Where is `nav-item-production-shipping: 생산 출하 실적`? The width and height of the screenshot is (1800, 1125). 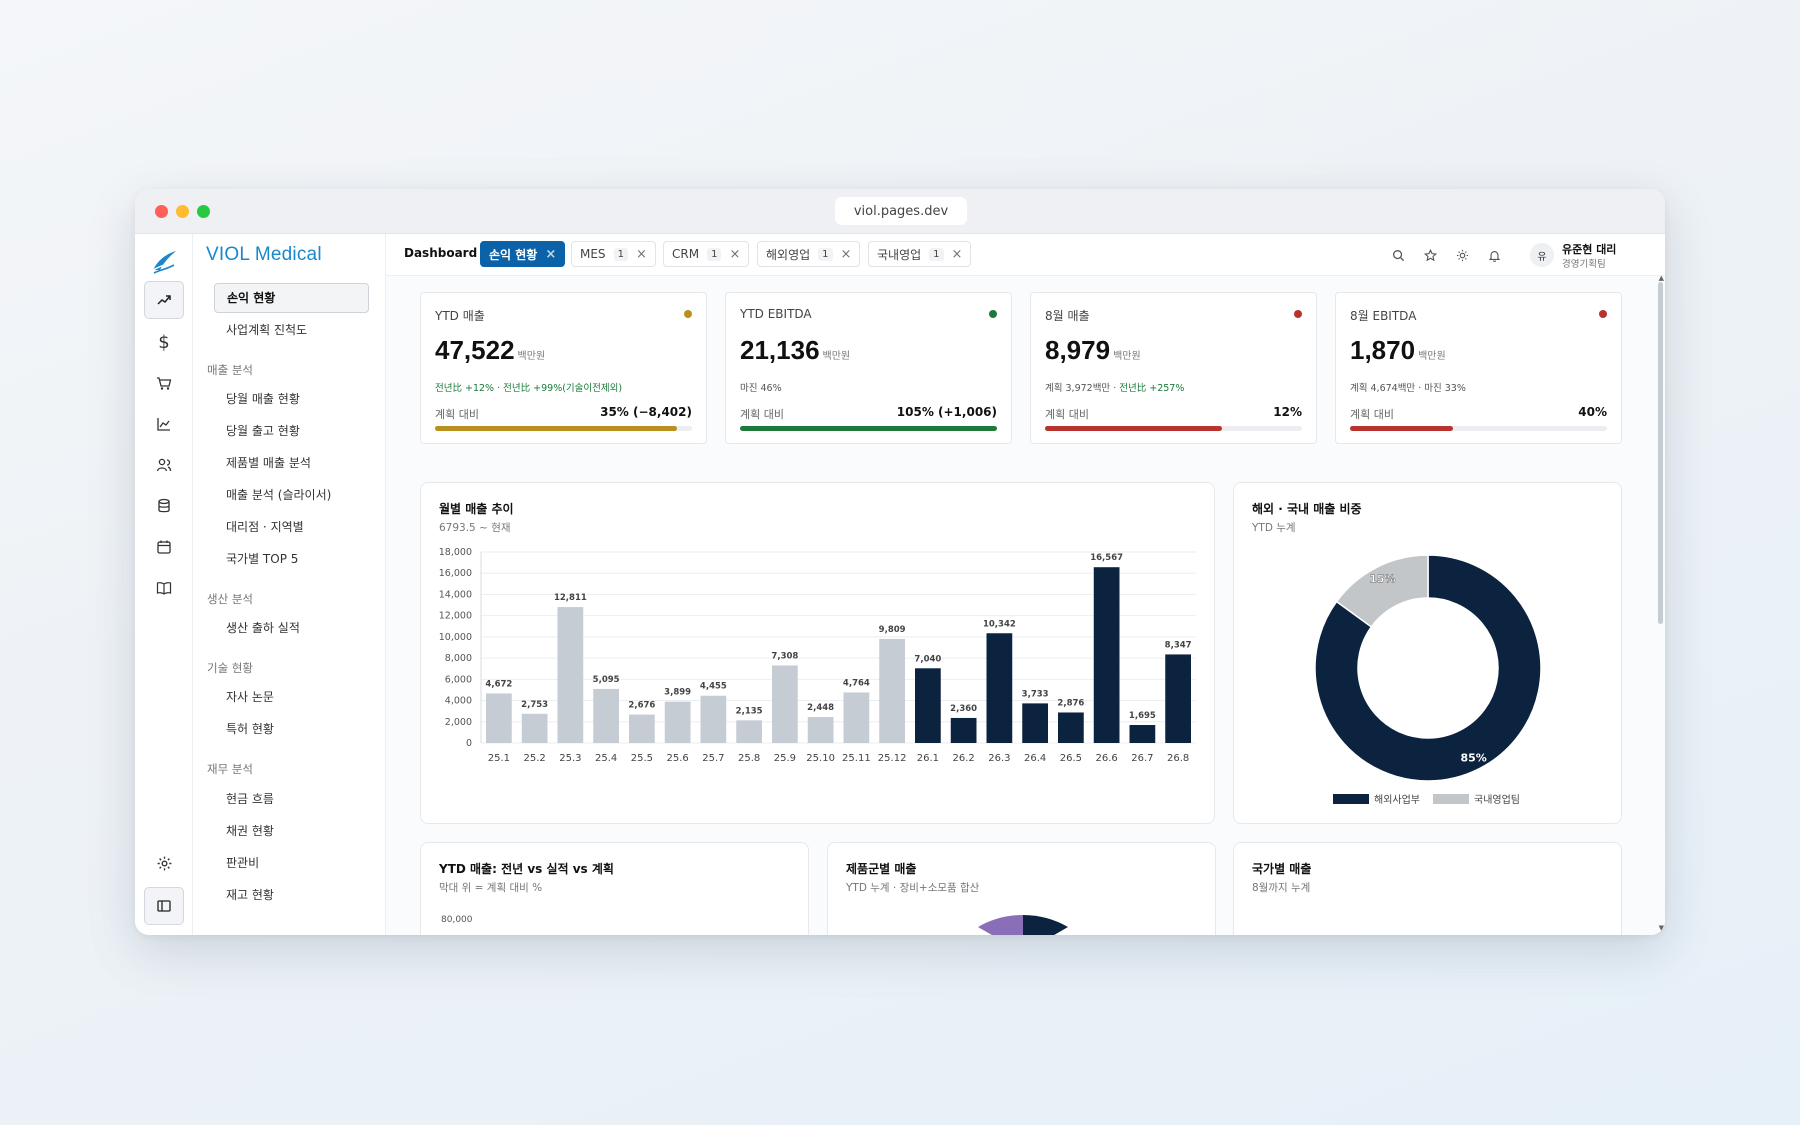
nav-item-production-shipping: 생산 출하 실적 is located at coordinates (263, 628).